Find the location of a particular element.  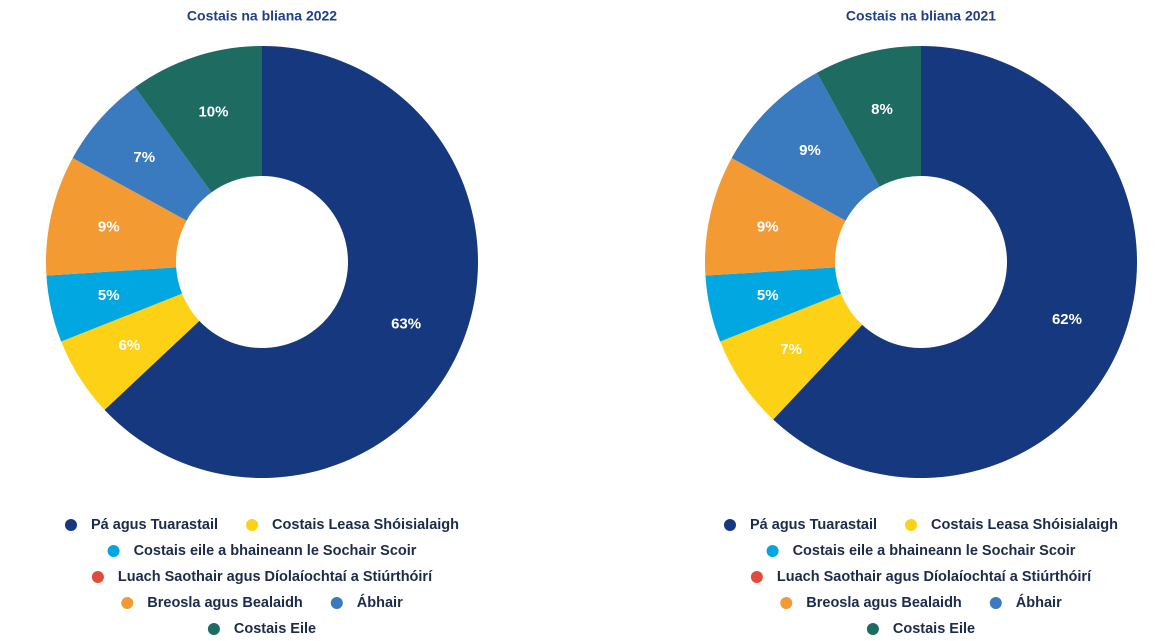

chart-title: Costais na bliana 2021 is located at coordinates (921, 16).